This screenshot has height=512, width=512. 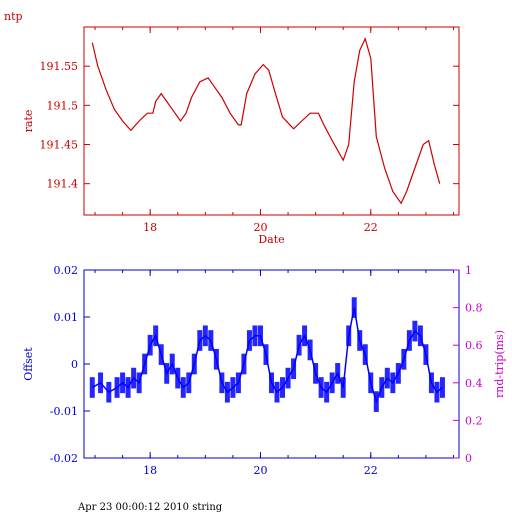 I want to click on y-tick-label: 191.55, so click(x=59, y=66).